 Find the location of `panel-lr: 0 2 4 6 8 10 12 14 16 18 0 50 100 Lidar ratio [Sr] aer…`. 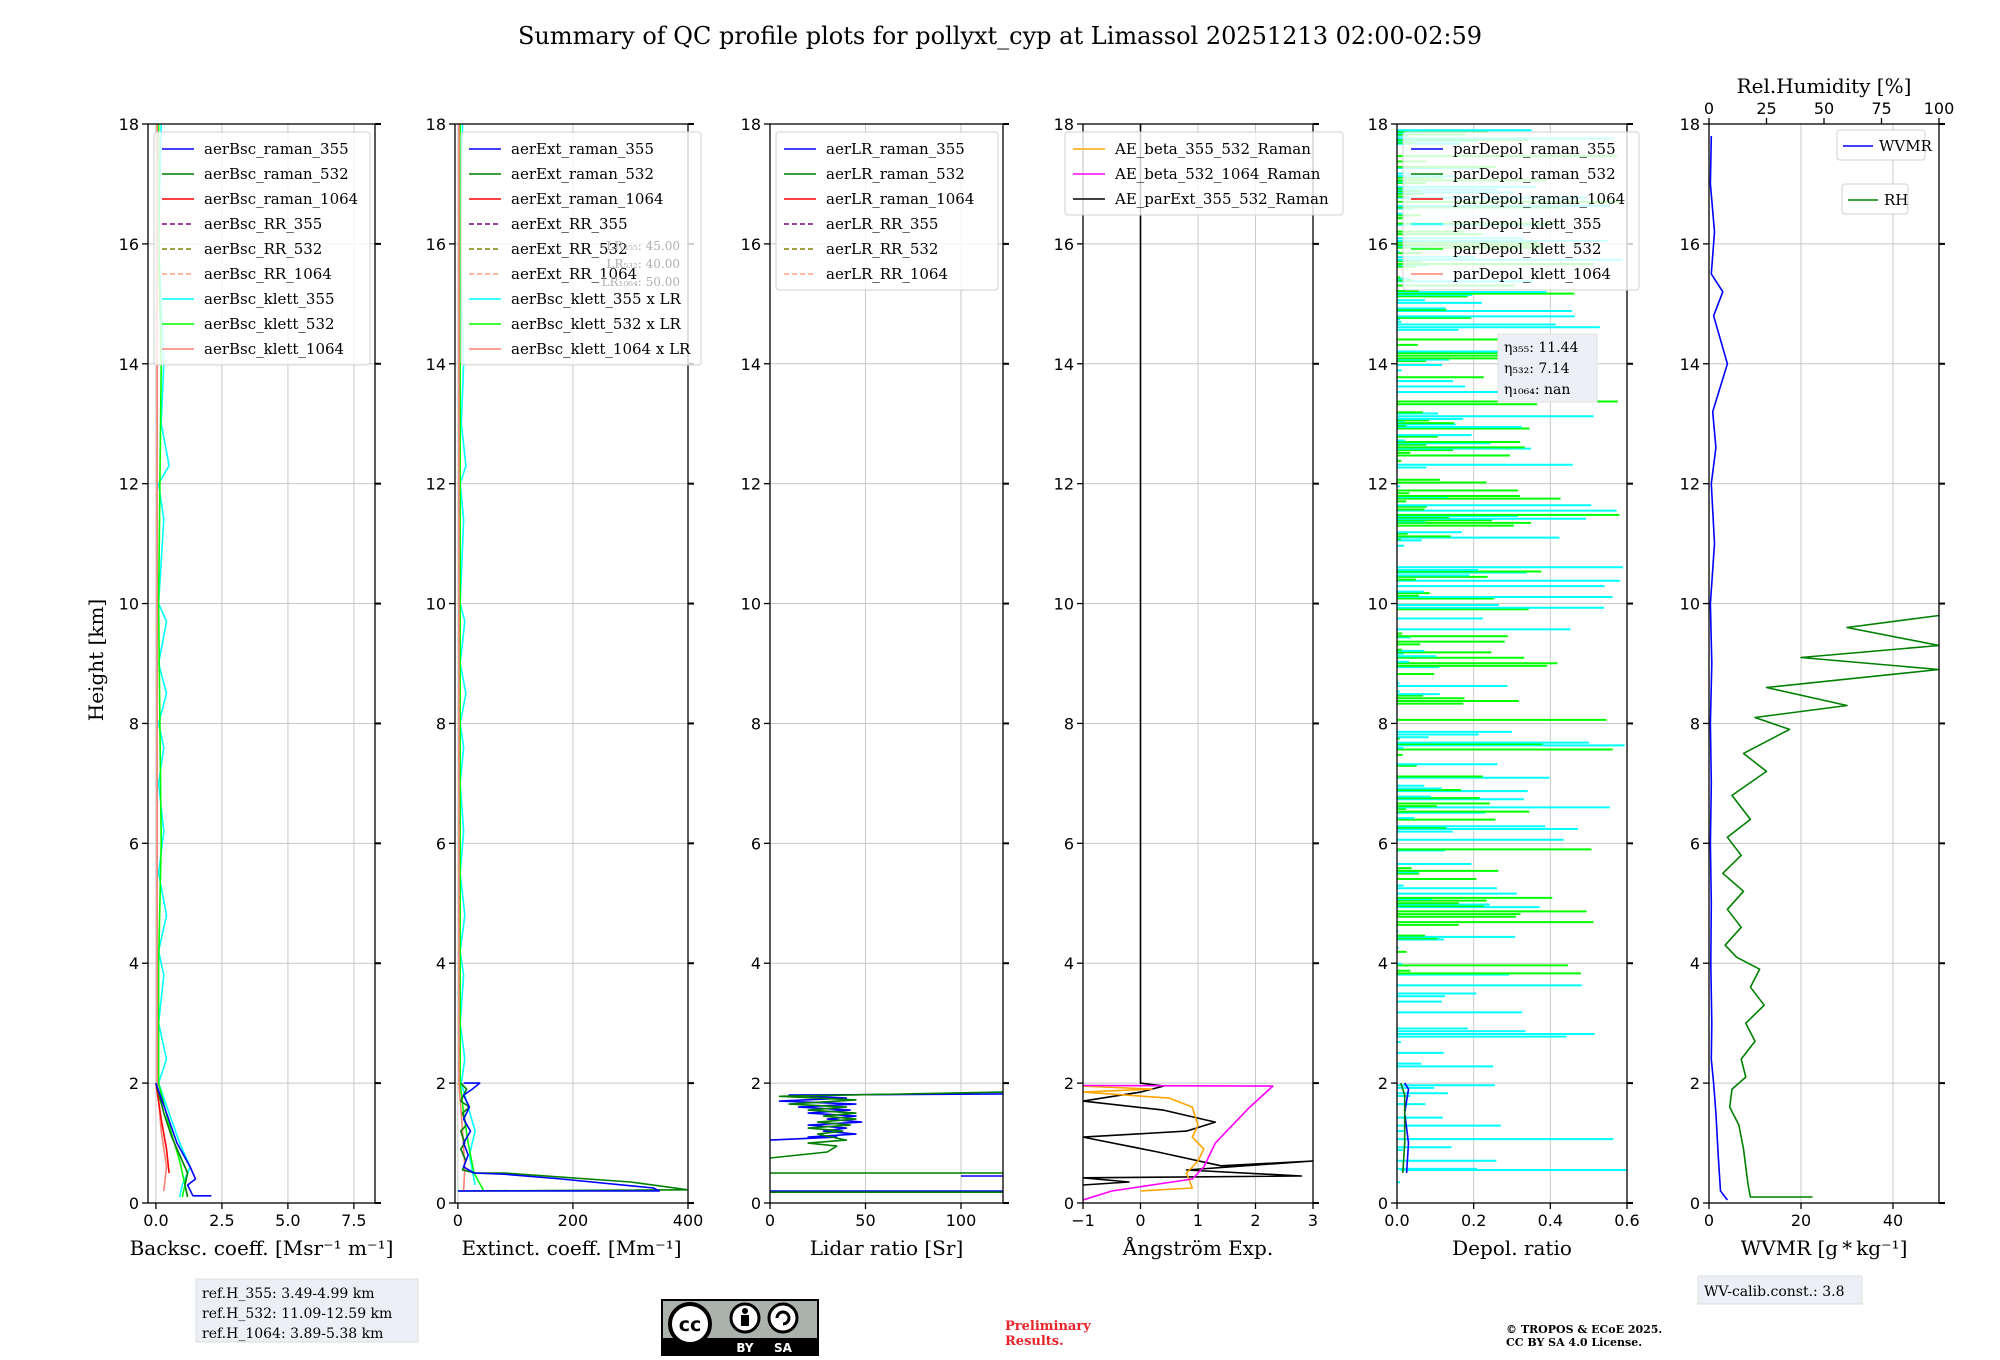

panel-lr: 0 2 4 6 8 10 12 14 16 18 0 50 100 Lidar ratio [Sr] aer… is located at coordinates (875, 687).